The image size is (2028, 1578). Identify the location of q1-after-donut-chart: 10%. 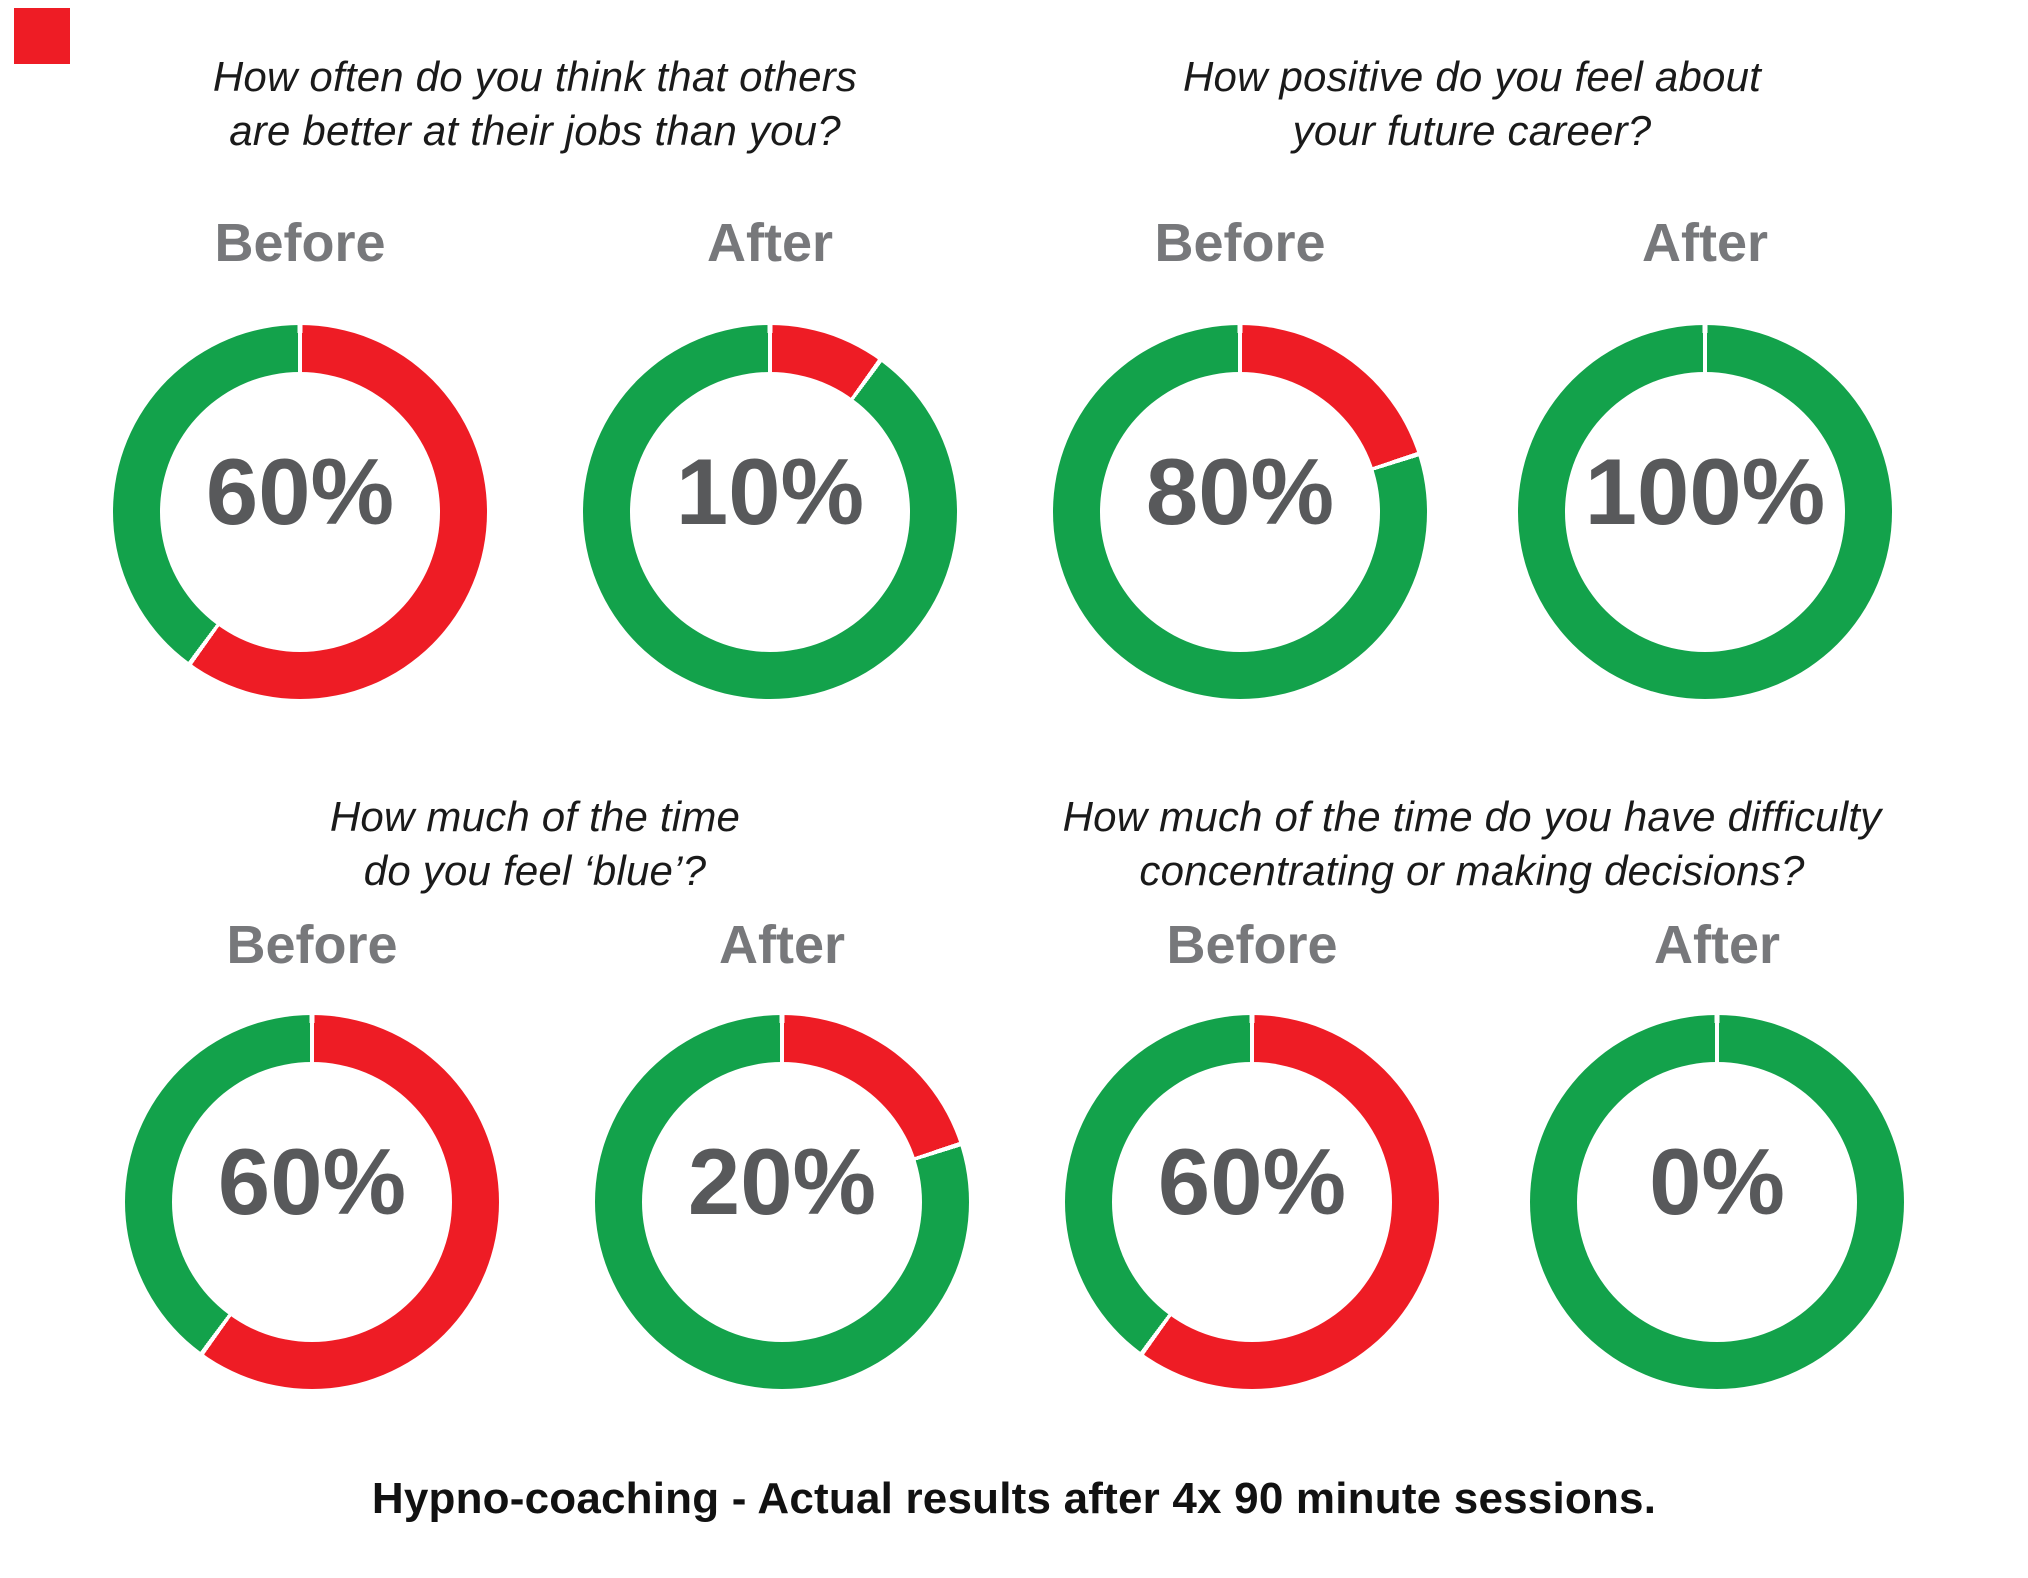
(770, 512).